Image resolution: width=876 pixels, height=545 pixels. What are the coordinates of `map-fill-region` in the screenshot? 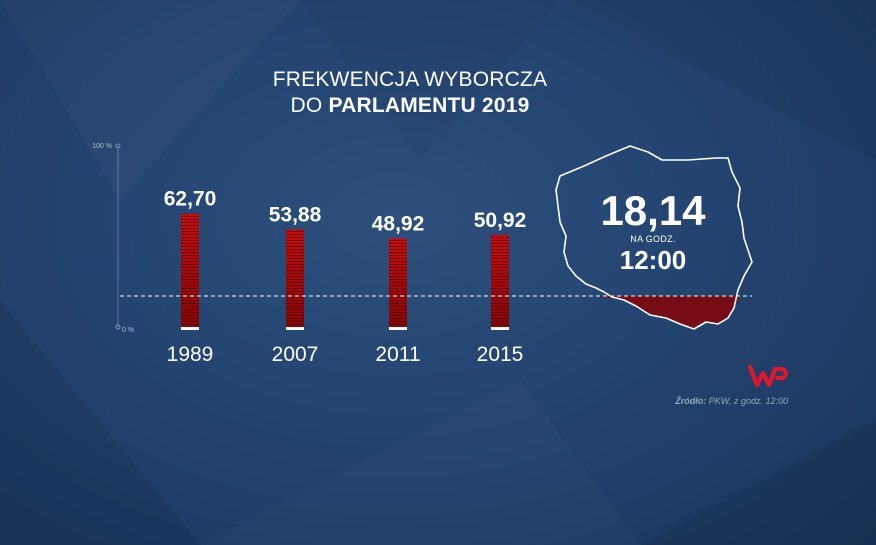 It's located at (668, 312).